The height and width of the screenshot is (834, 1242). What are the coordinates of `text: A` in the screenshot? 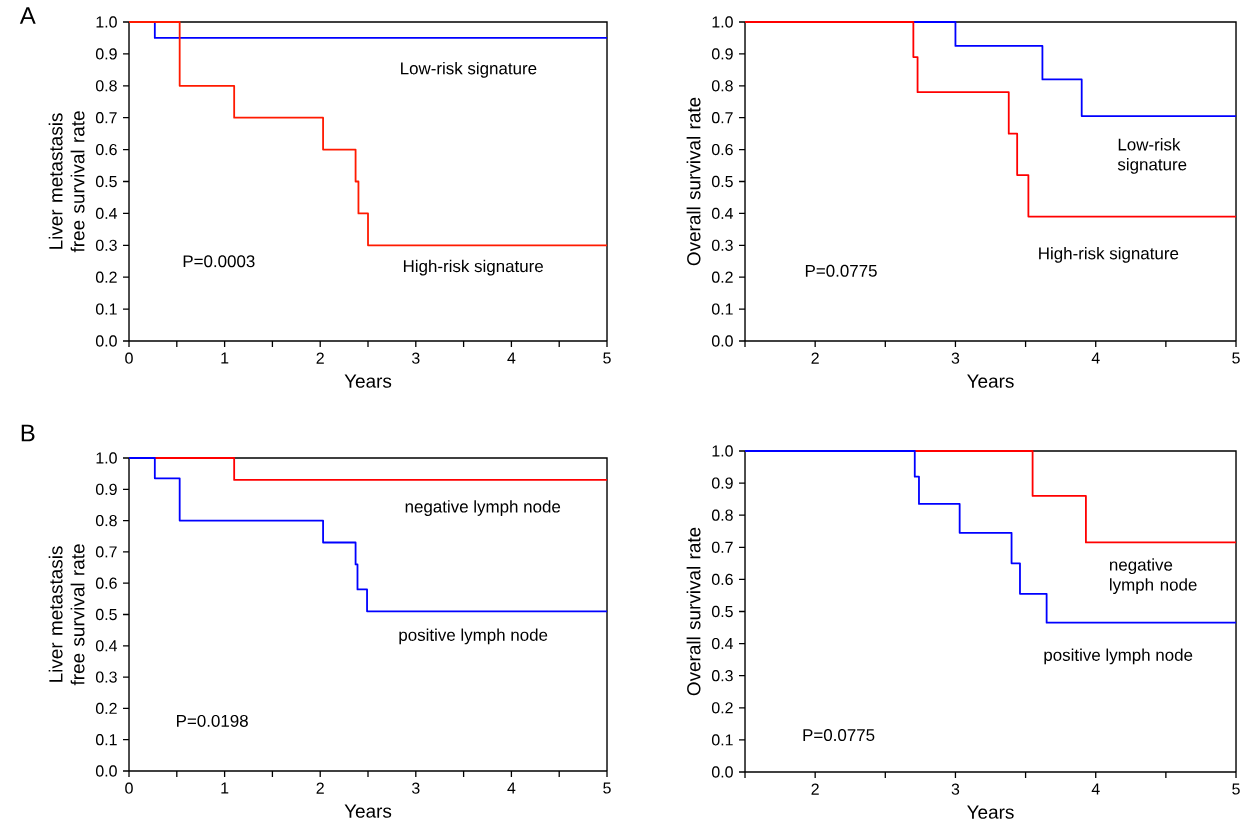 It's located at (27, 15).